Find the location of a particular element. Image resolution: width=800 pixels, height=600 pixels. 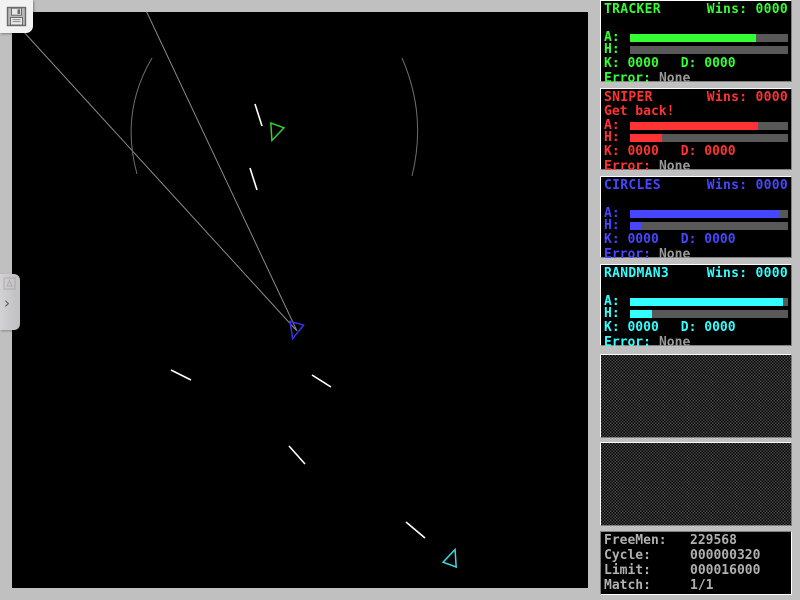

robot-header: SNIPER Wins: 0000 is located at coordinates (696, 98).